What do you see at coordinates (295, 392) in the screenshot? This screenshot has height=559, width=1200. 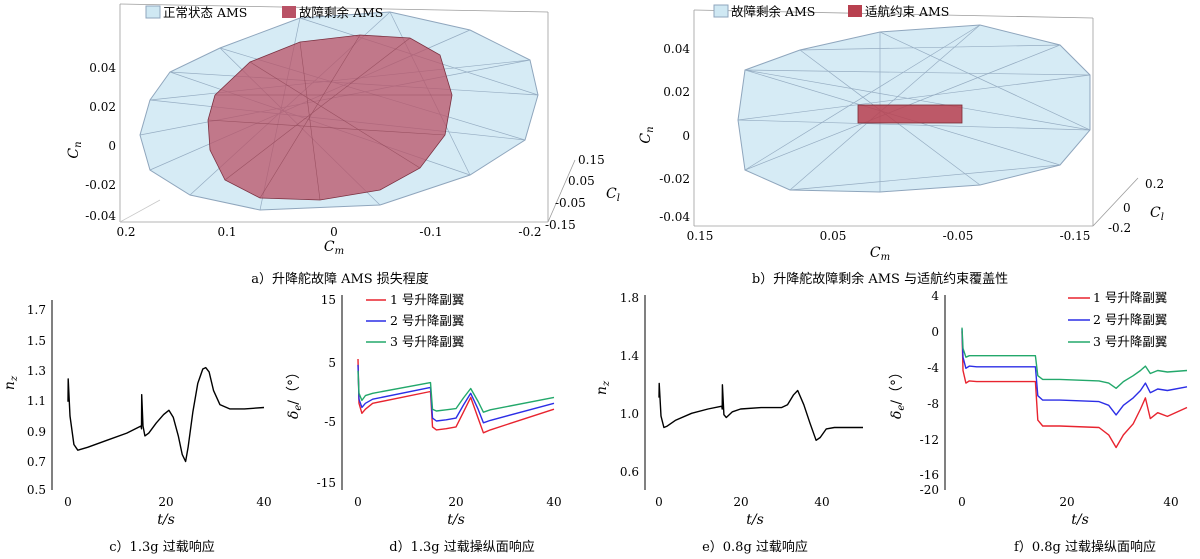 I see `panel-d-y-label: δe/（°）` at bounding box center [295, 392].